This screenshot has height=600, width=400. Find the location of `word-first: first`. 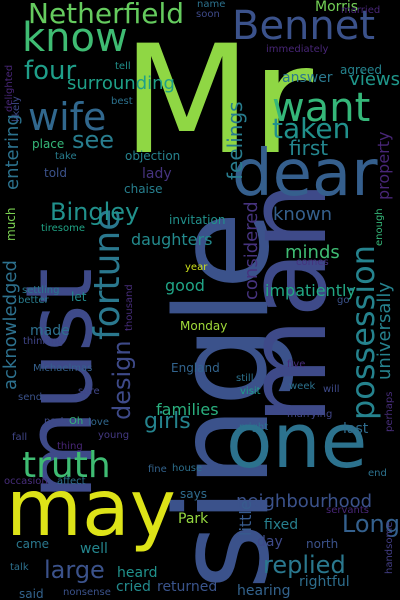

word-first: first is located at coordinates (309, 148).